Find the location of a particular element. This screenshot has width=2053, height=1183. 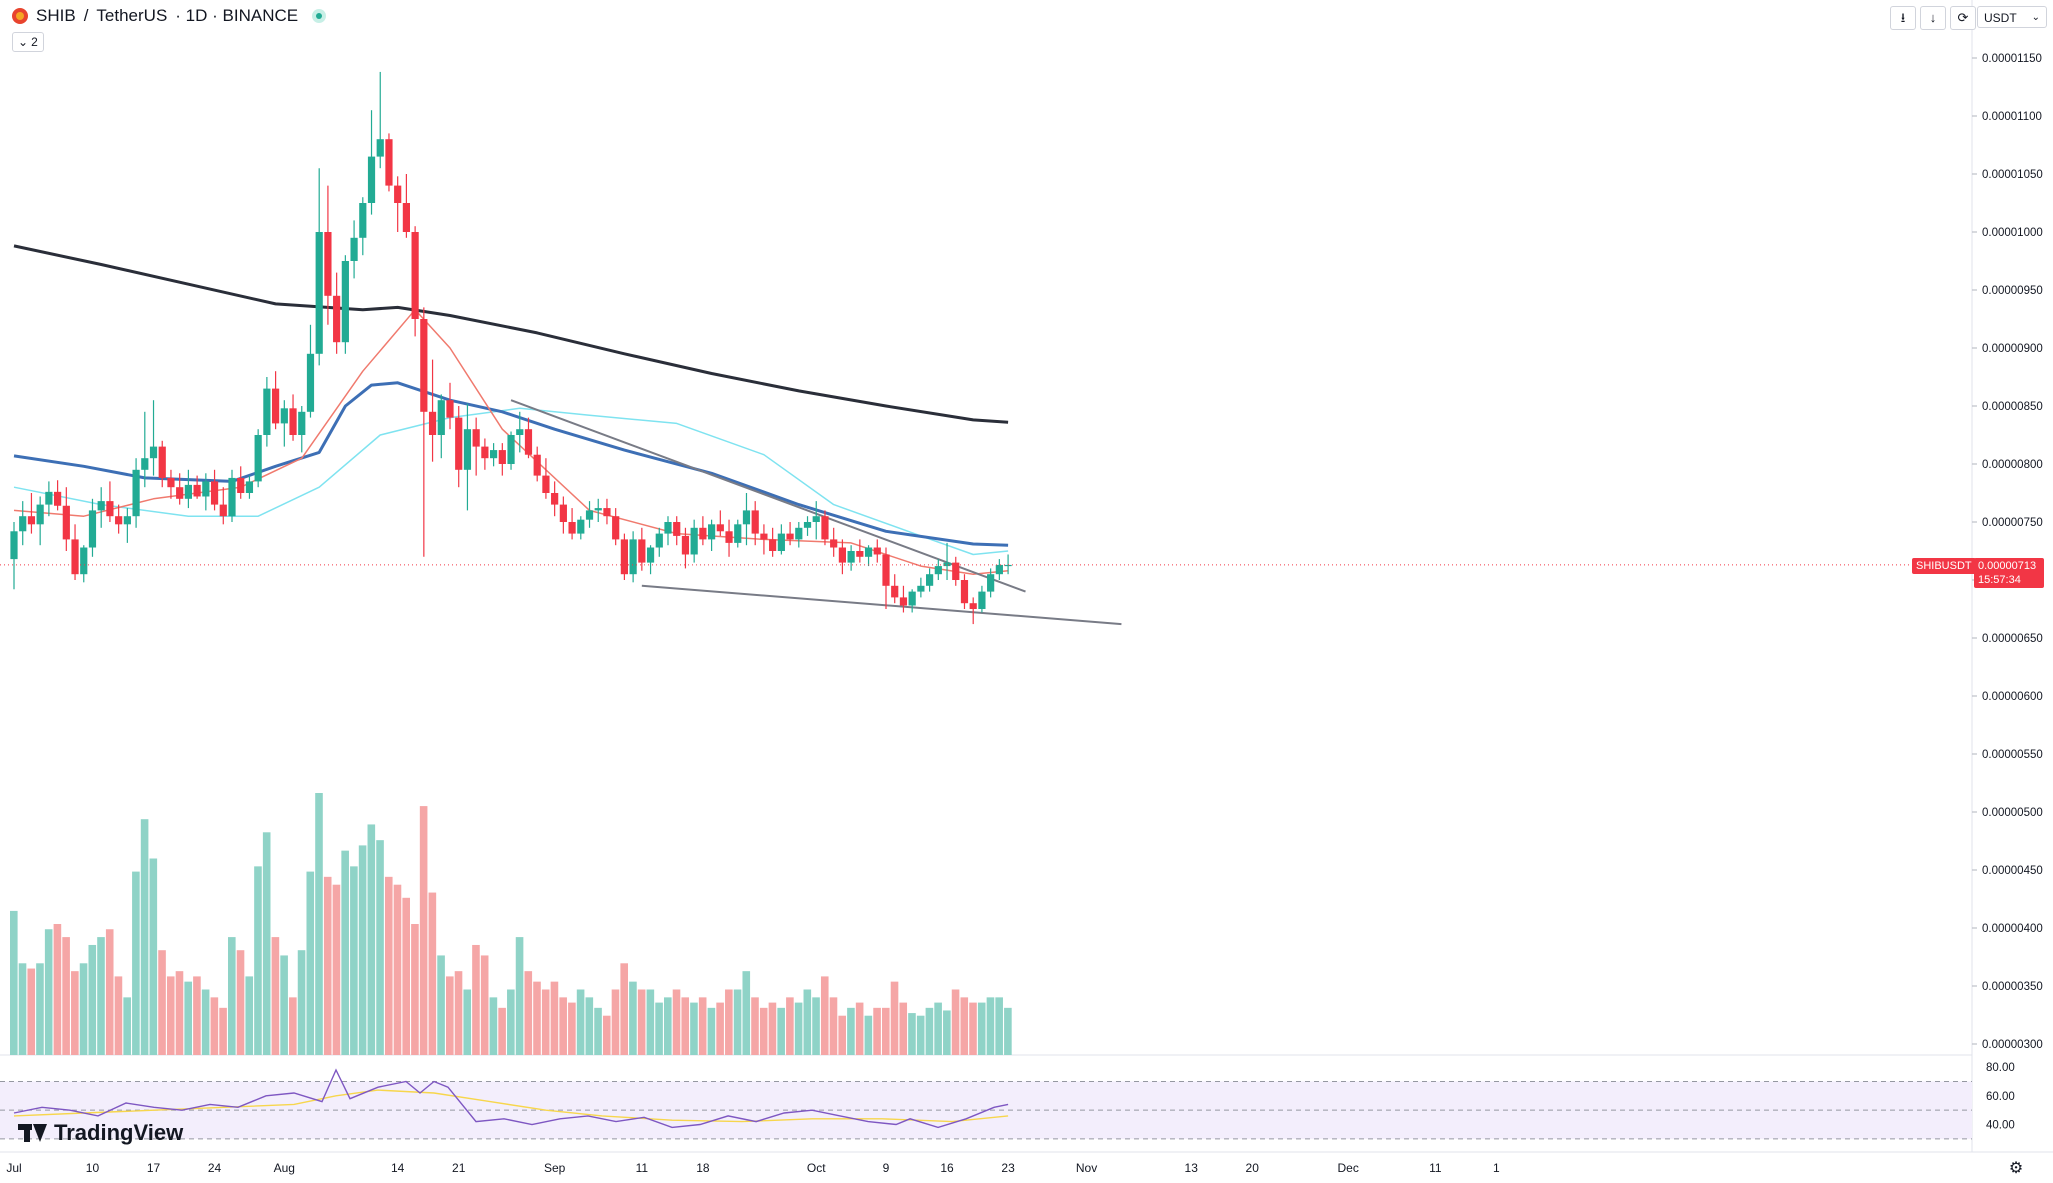

arrow-down-icon: ↓ is located at coordinates (1933, 18).